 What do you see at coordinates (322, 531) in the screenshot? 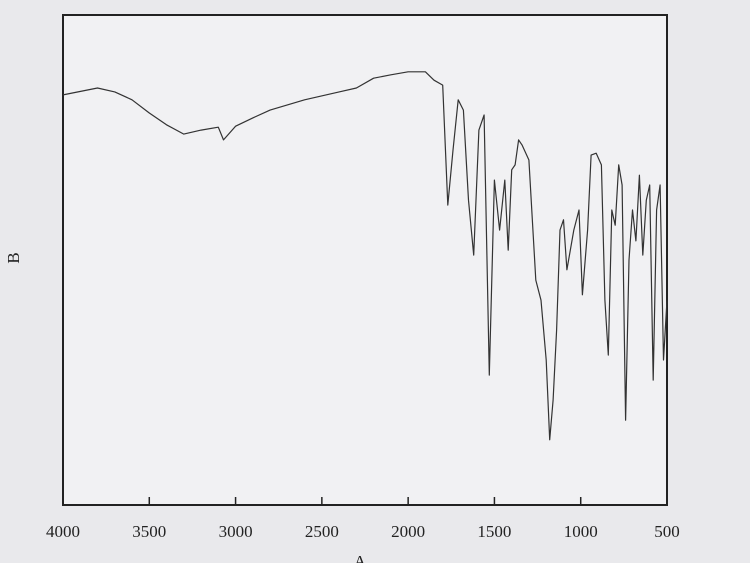
I see `x-tick-label: 2500` at bounding box center [322, 531].